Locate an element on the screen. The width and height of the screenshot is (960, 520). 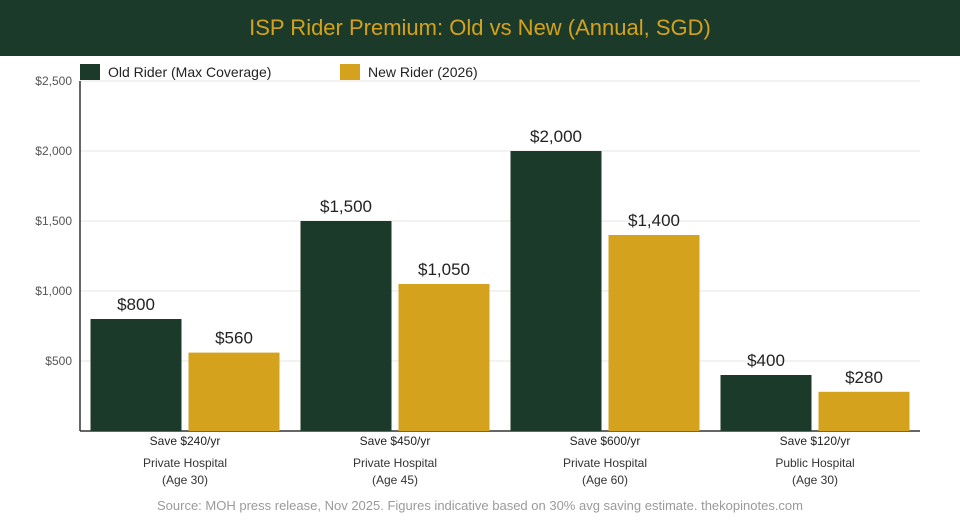
legend-label-new: New Rider (2026) is located at coordinates (423, 72).